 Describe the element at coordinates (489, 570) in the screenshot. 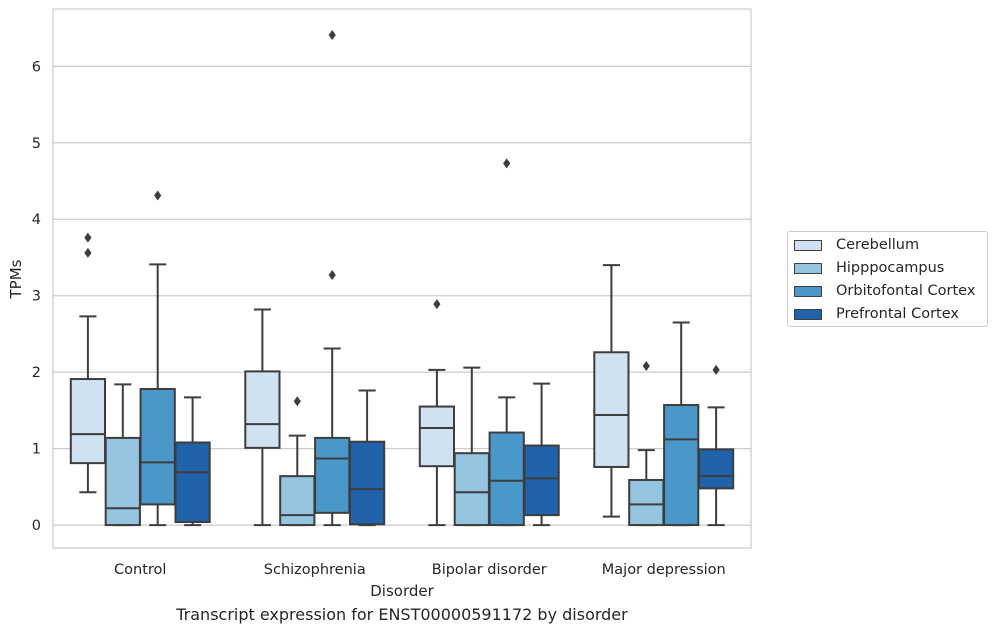

I see `x-tick-label: Bipolar disorder` at that location.